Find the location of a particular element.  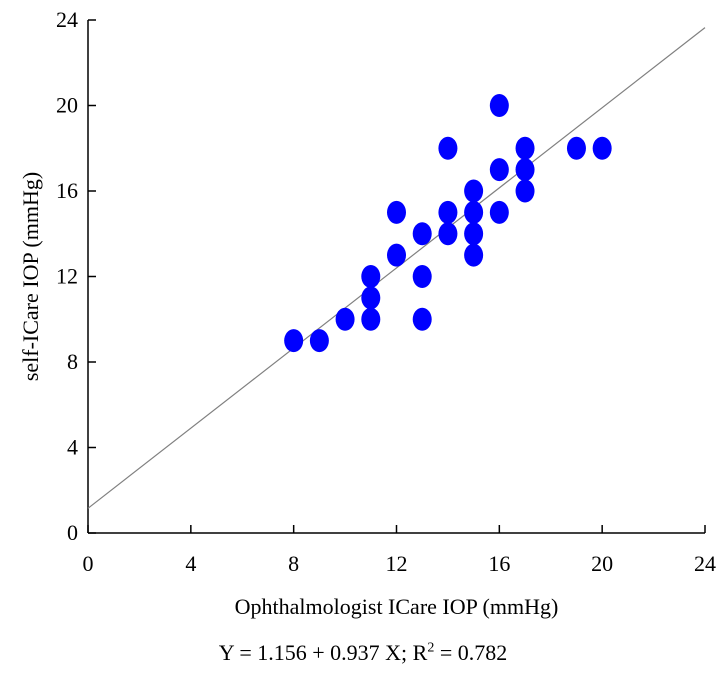

equation-superscript: 2 is located at coordinates (431, 648).